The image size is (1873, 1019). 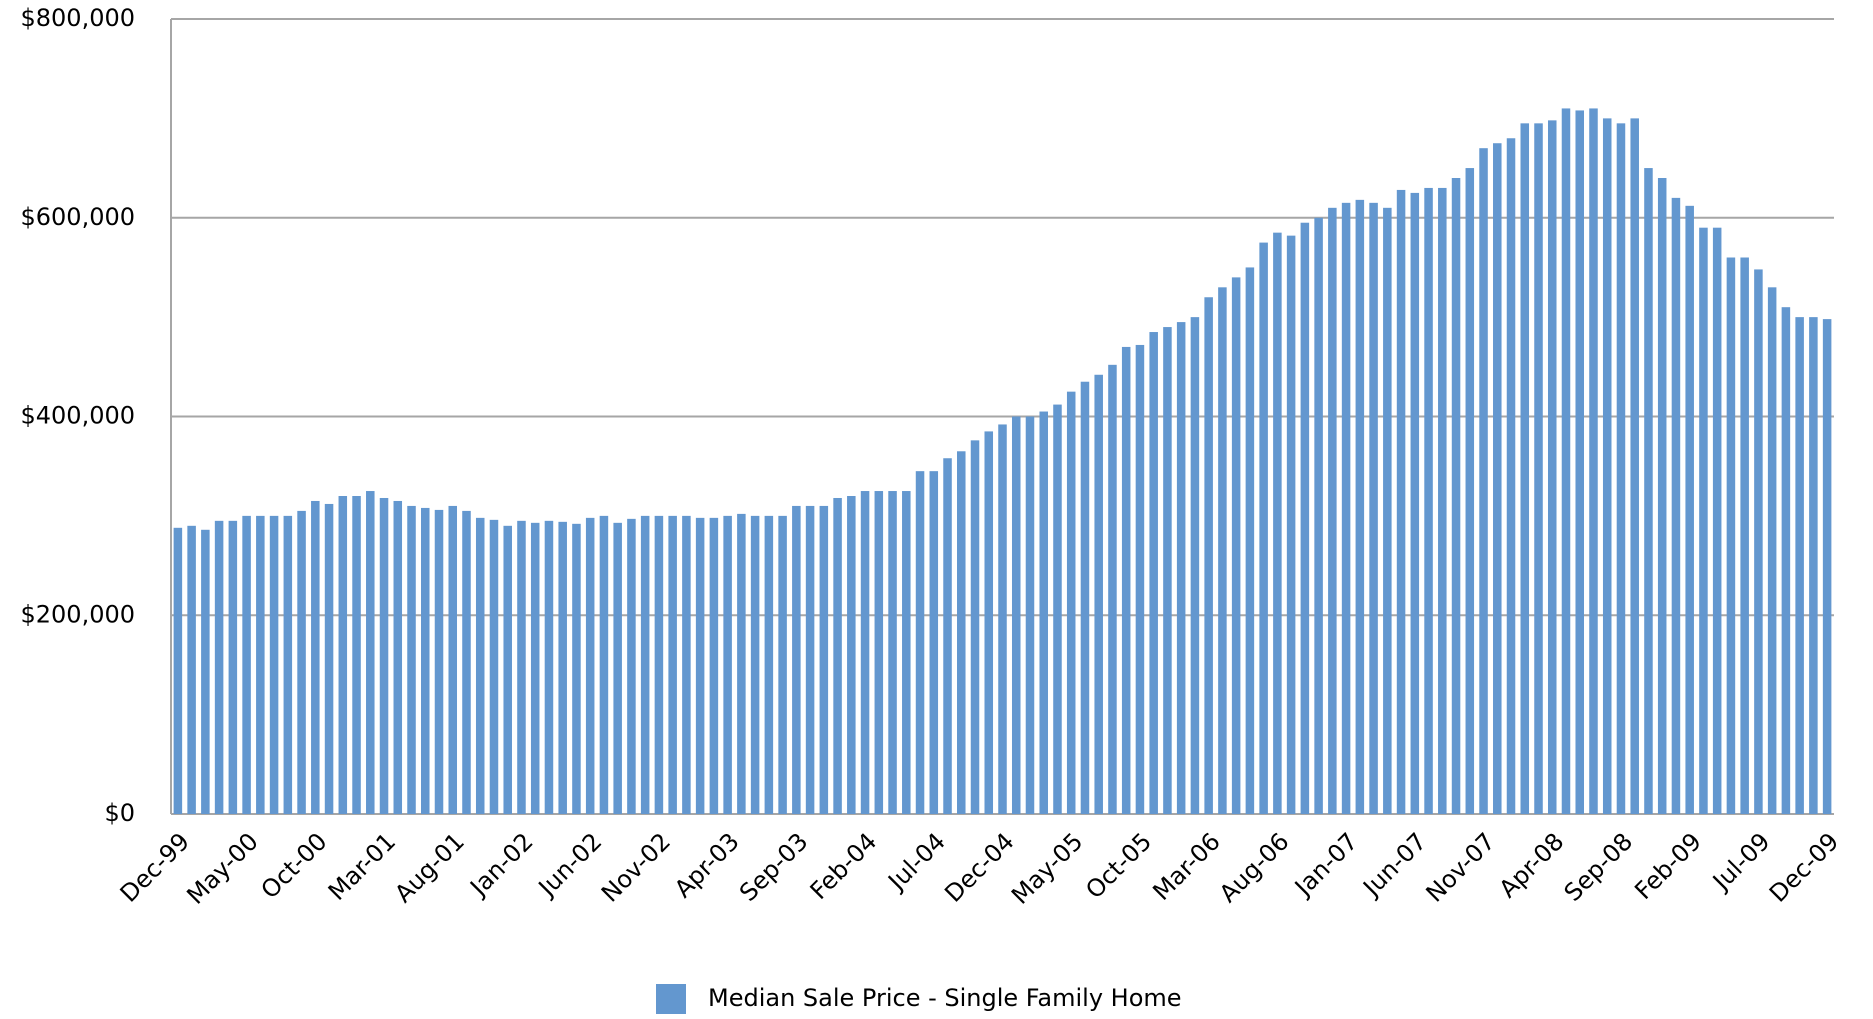 I want to click on x-tick-label: Jan-07, so click(x=1325, y=864).